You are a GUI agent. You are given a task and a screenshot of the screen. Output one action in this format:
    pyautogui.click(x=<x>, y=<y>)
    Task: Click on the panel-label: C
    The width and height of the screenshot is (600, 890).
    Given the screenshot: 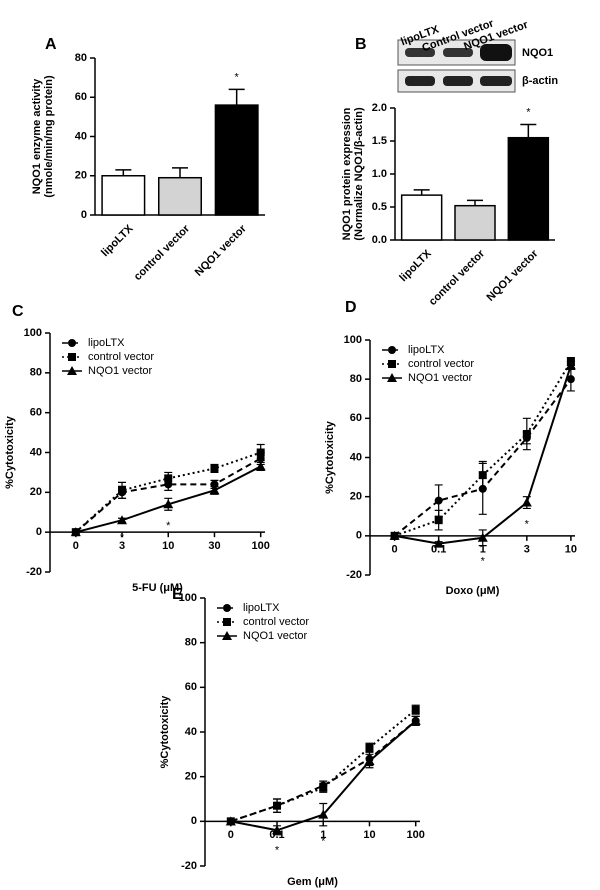 What is the action you would take?
    pyautogui.click(x=18, y=311)
    